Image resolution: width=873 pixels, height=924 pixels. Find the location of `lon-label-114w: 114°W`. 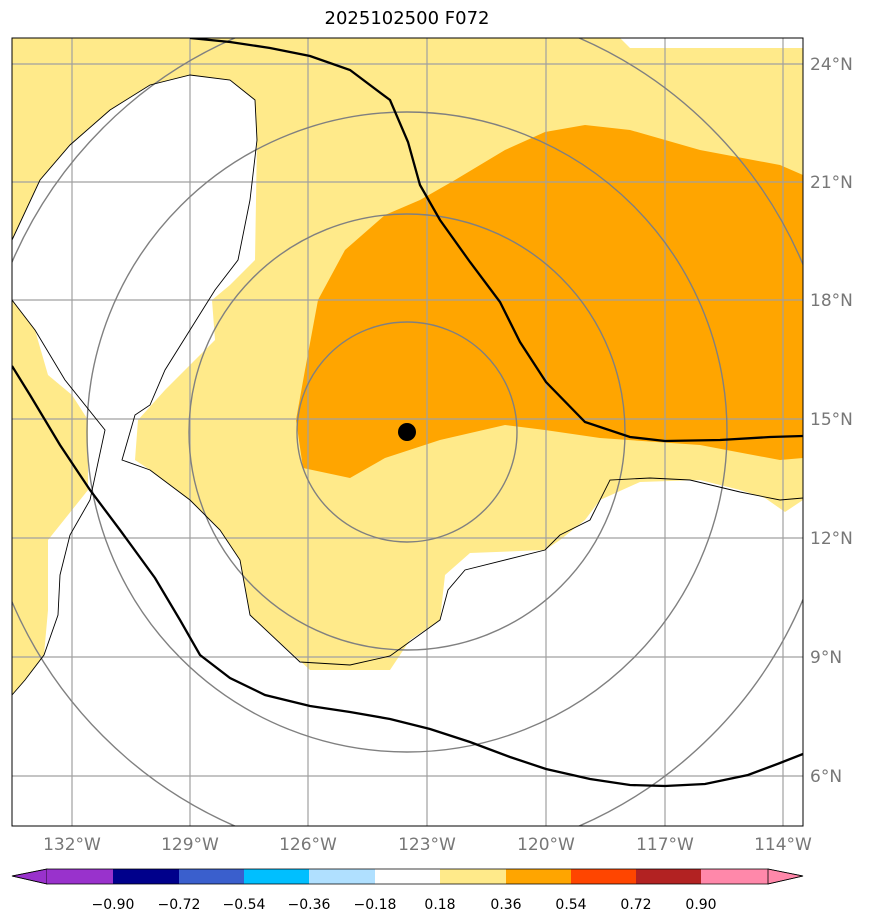

lon-label-114w: 114°W is located at coordinates (783, 845).